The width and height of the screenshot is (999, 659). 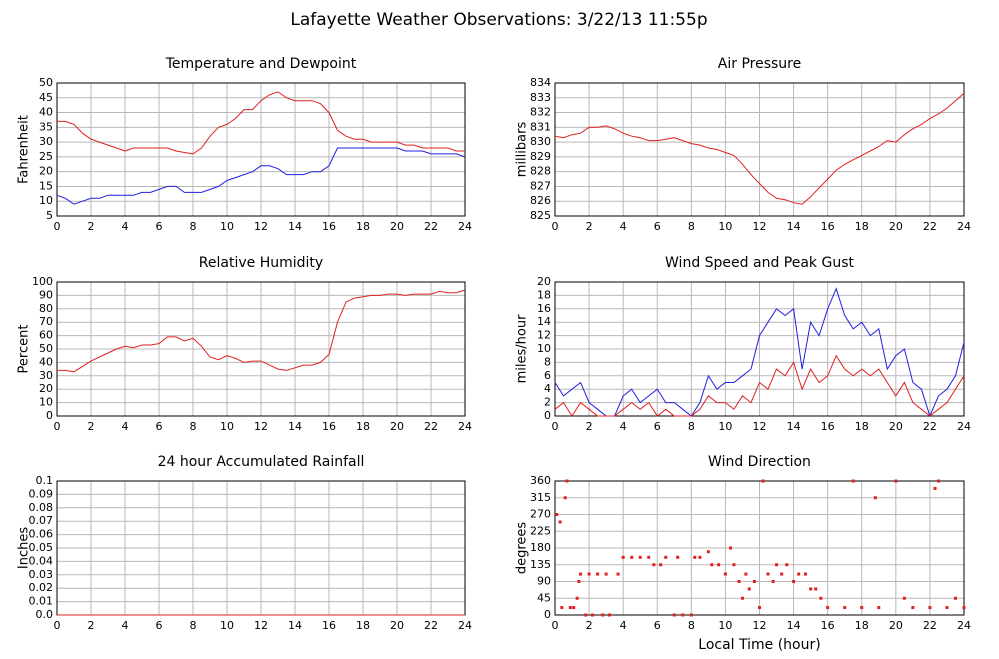 What do you see at coordinates (49, 215) in the screenshot?
I see `y-tick-label: 5` at bounding box center [49, 215].